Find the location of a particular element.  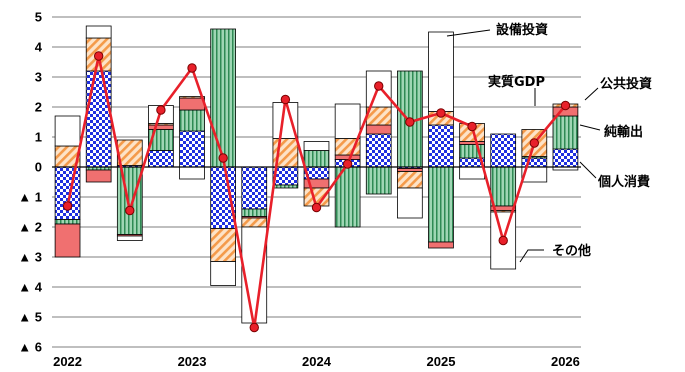

x-tick-label: 2024 is located at coordinates (317, 361).